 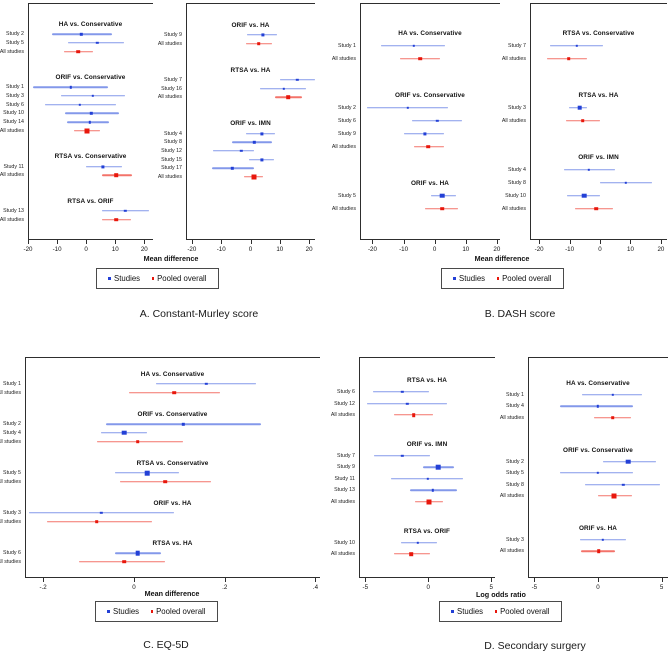 I want to click on legend-entry-pooled: Pooled overall, so click(x=179, y=278).